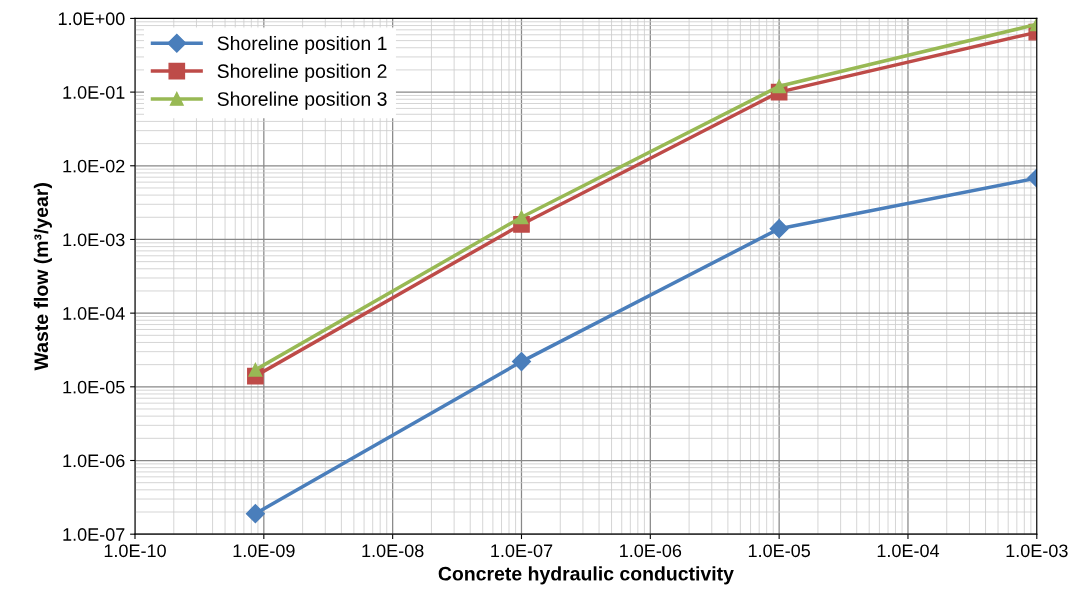  Describe the element at coordinates (94, 240) in the screenshot. I see `y-tick-label: 1.0E-03` at that location.